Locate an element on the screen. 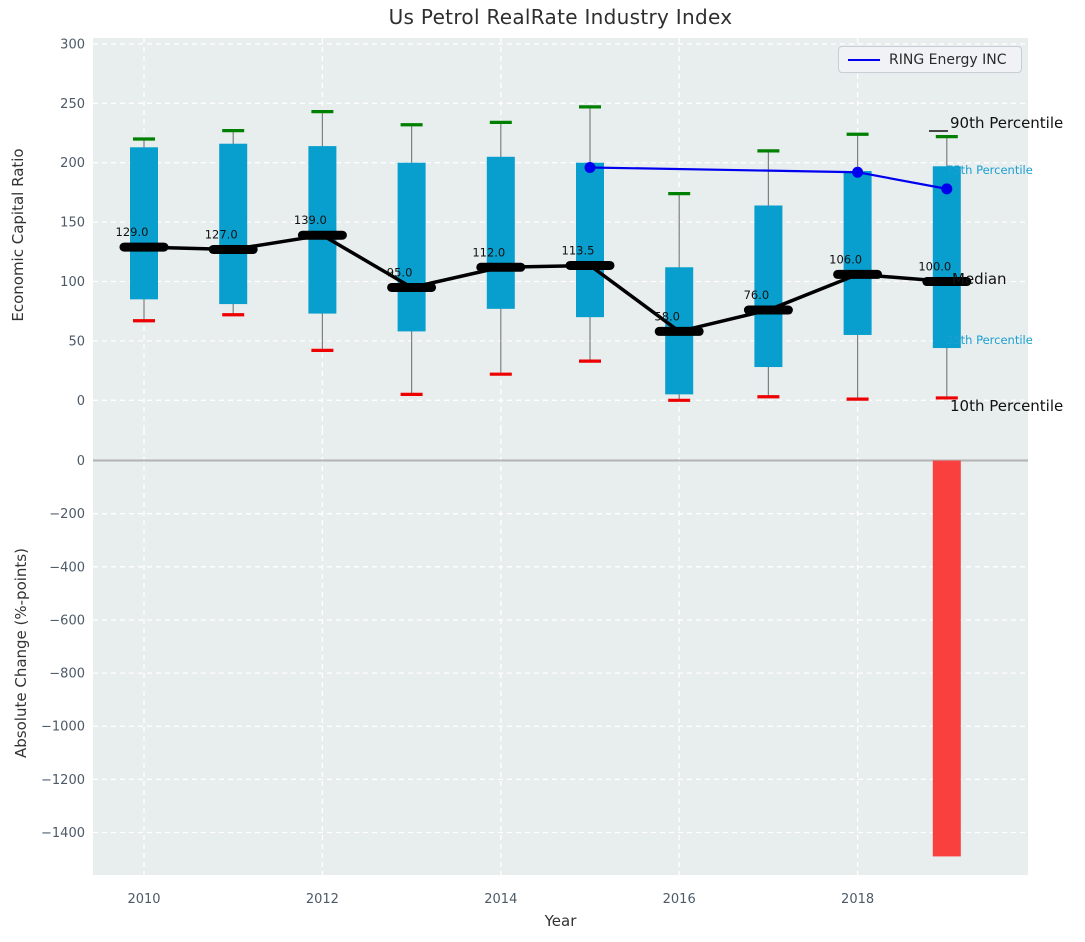 The width and height of the screenshot is (1085, 942). y-axis-label-bottom: Absolute Change (%-points) is located at coordinates (21, 653).